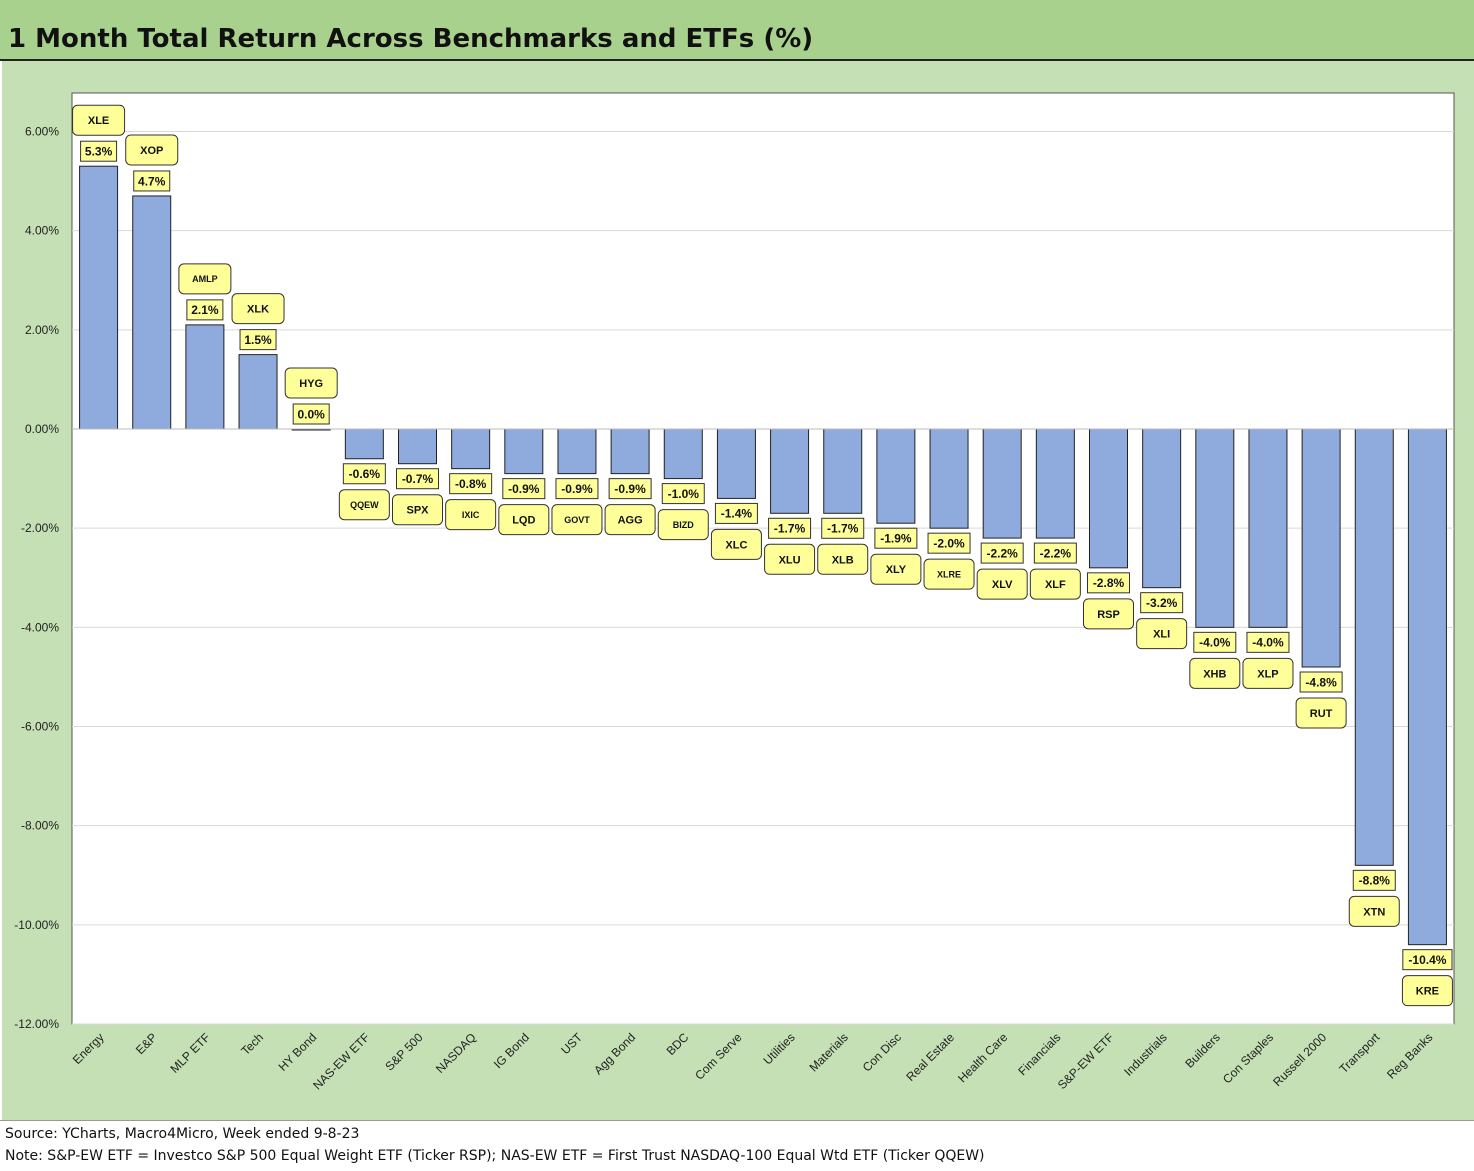  I want to click on value-label: 1.5%, so click(258, 340).